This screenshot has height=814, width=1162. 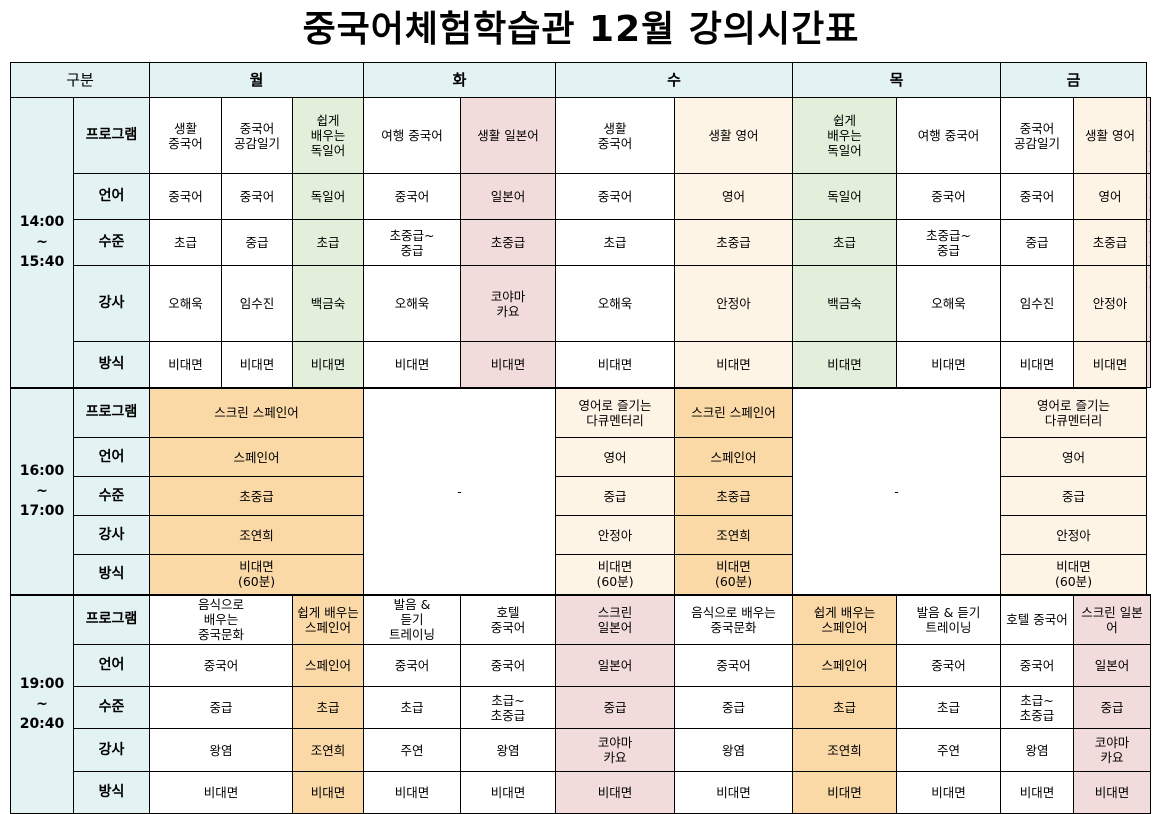 What do you see at coordinates (615, 619) in the screenshot?
I see `class-cell: 스크린 일본어` at bounding box center [615, 619].